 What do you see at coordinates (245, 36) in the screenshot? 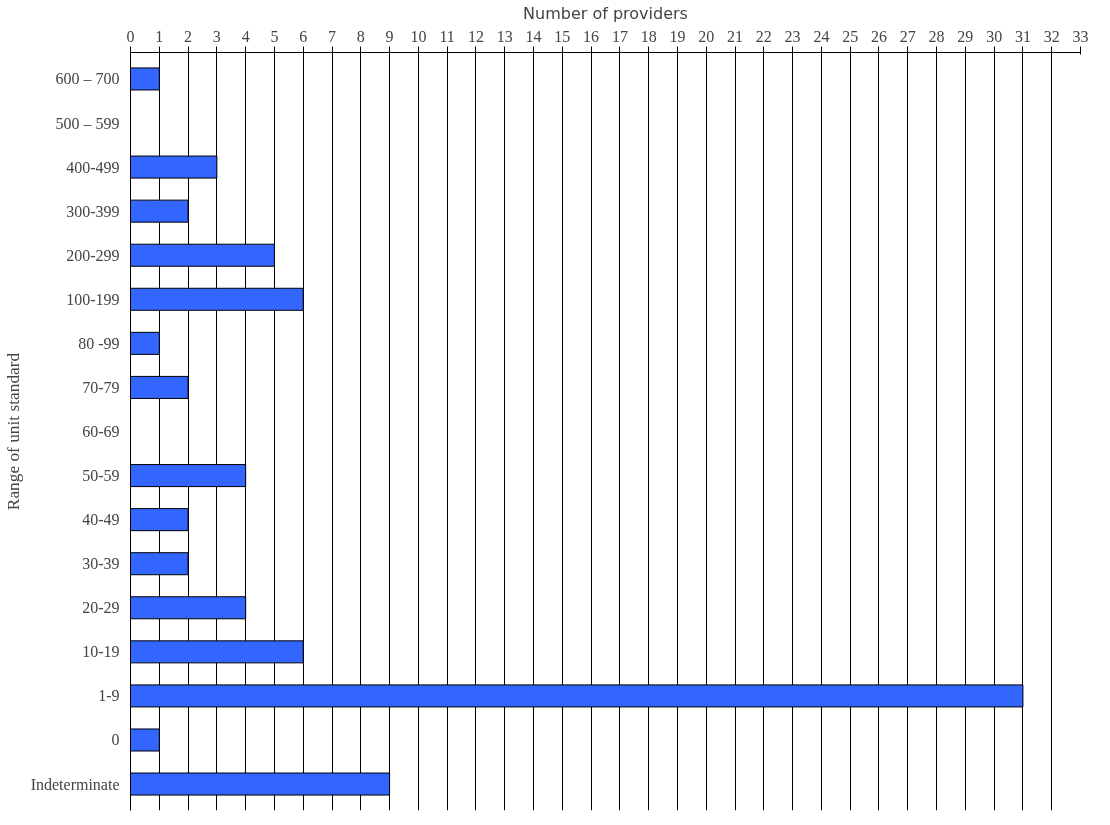
I see `x-tick-label: 4` at bounding box center [245, 36].